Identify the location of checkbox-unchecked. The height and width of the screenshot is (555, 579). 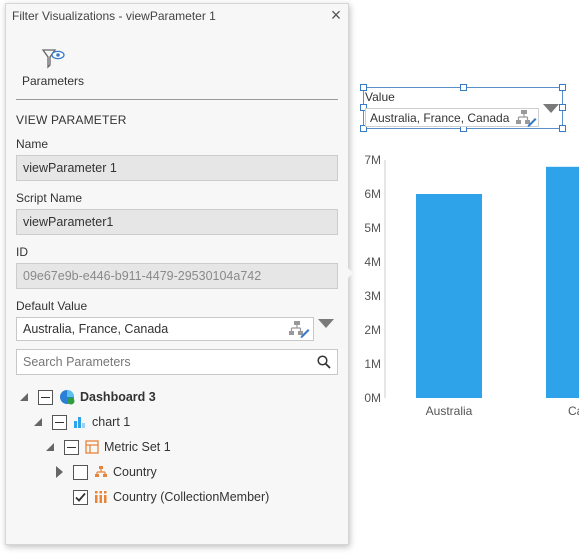
(80, 472).